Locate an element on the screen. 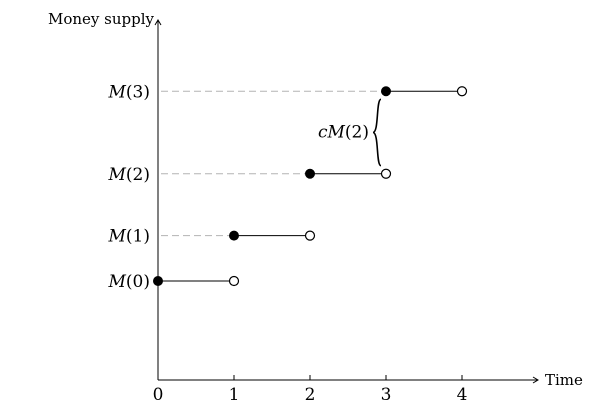  x-ticks: 0 1 2 3 4 is located at coordinates (310, 390).